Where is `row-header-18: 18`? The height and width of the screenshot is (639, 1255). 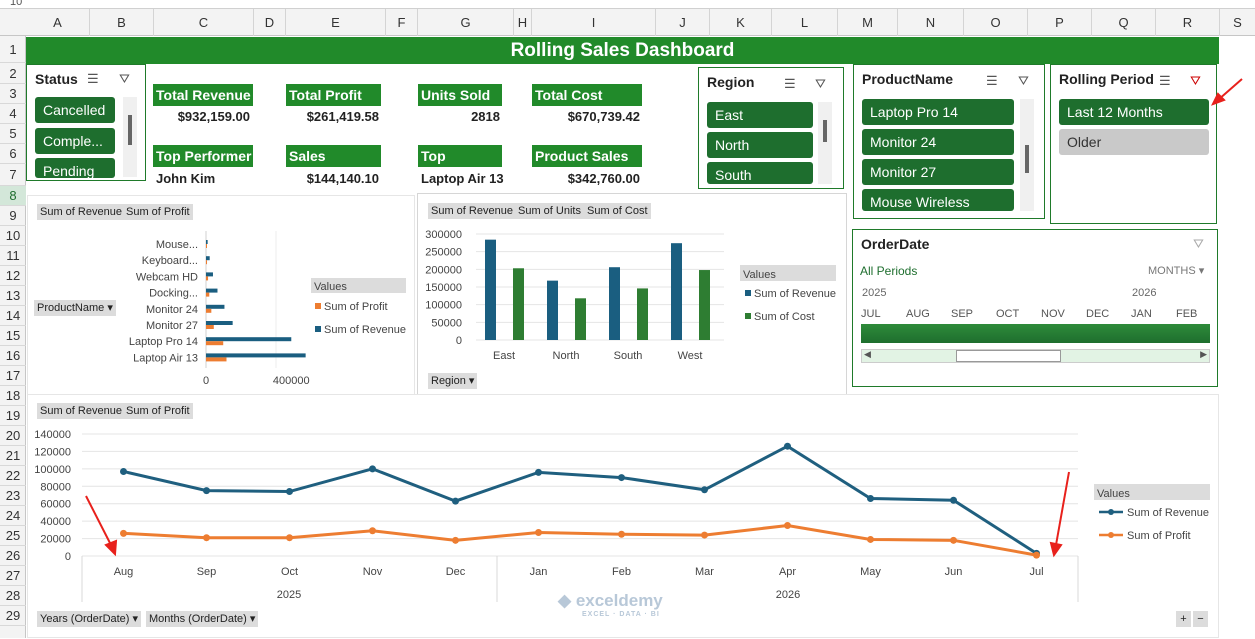 row-header-18: 18 is located at coordinates (13, 396).